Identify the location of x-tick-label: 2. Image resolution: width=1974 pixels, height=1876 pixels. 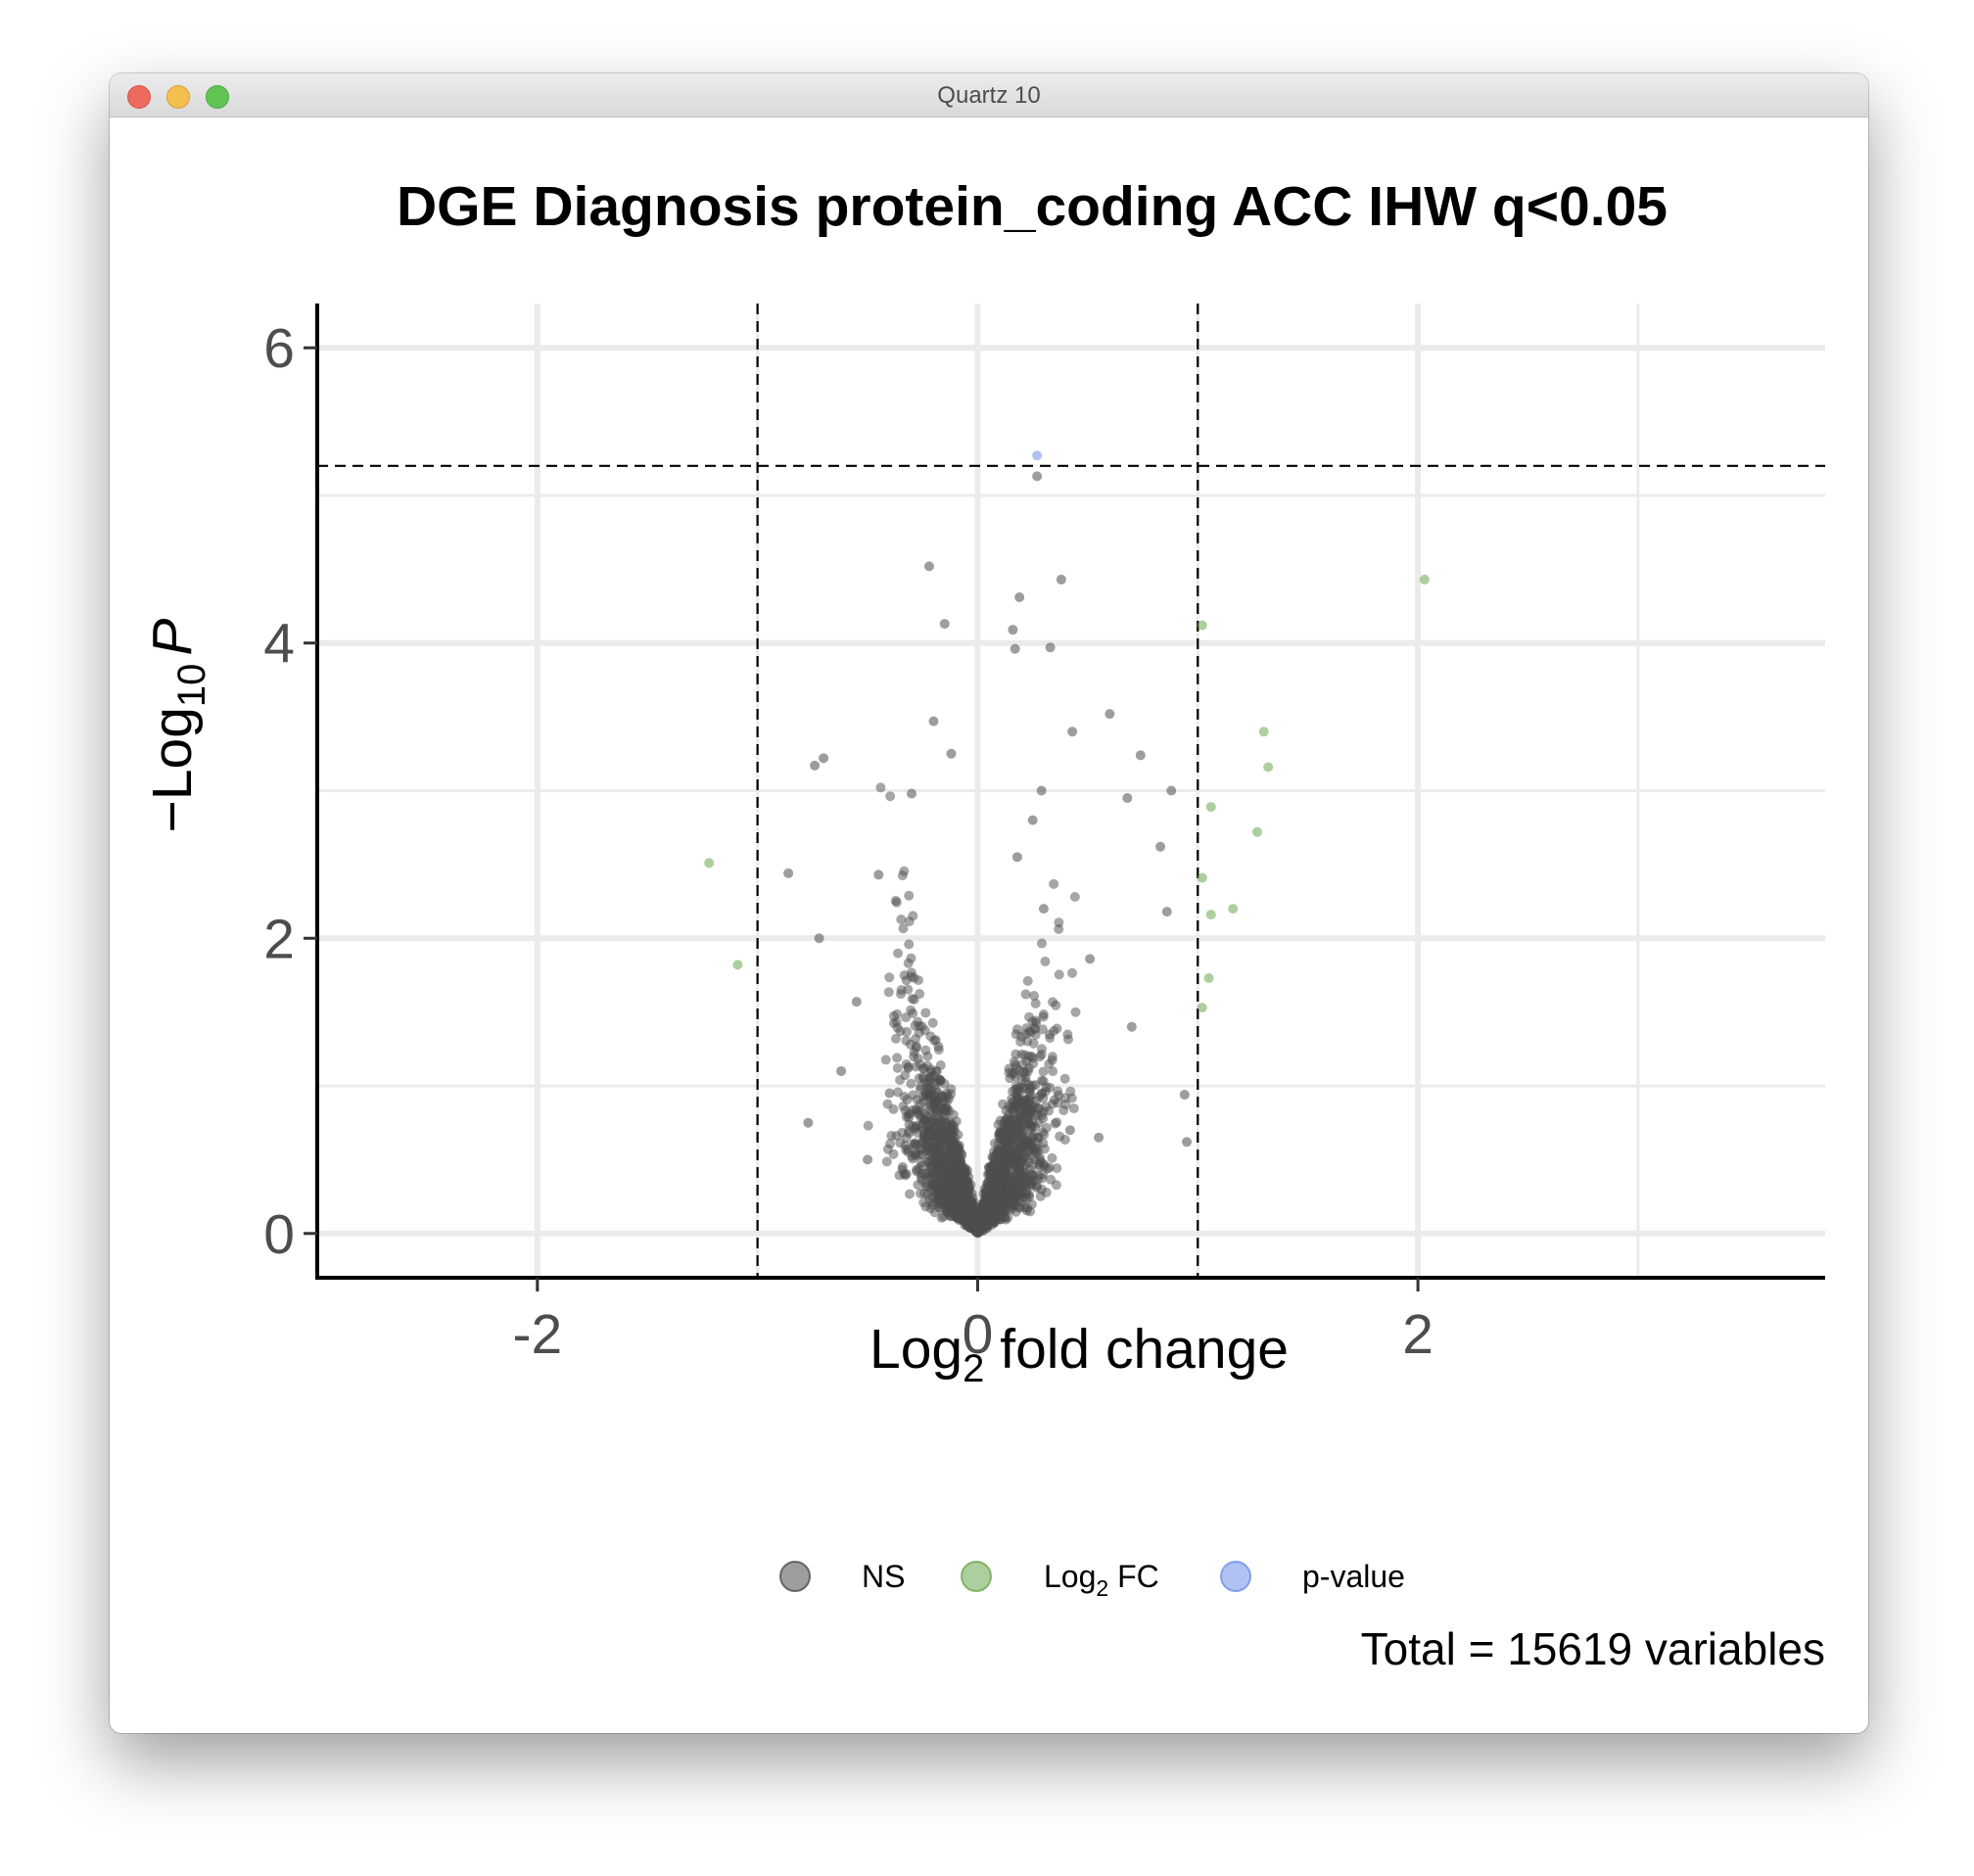
(1418, 1334).